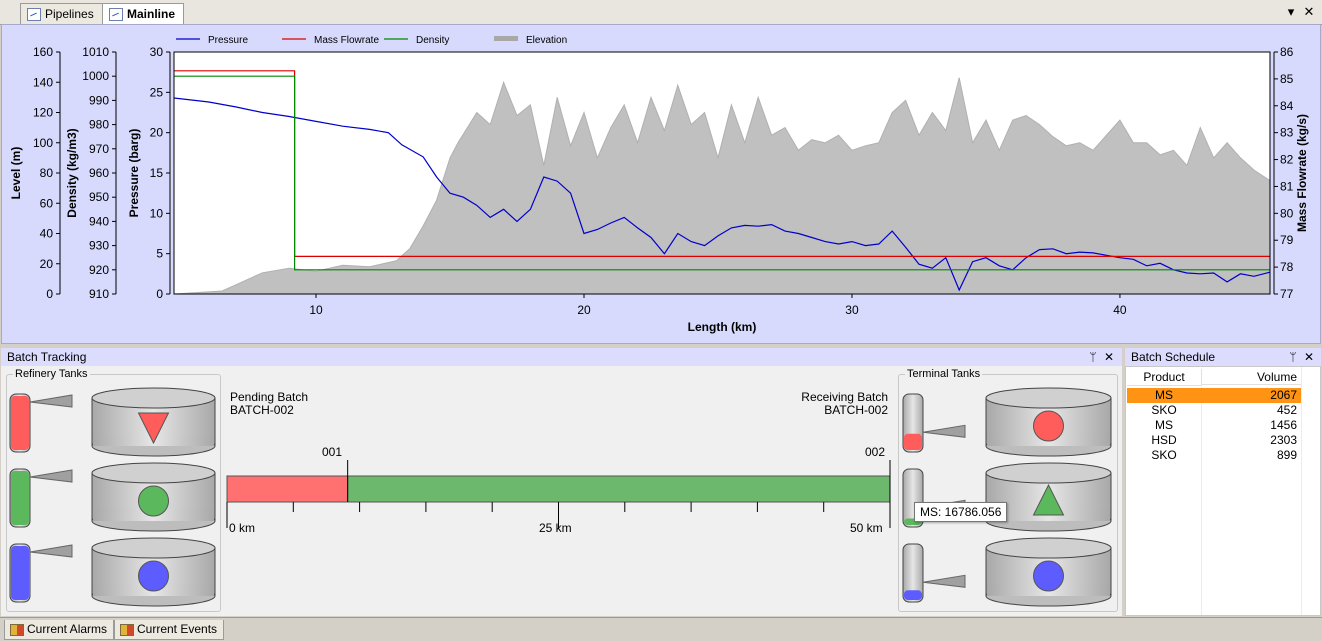 This screenshot has height=641, width=1322. Describe the element at coordinates (1048, 499) in the screenshot. I see `tank-product-triangle` at that location.